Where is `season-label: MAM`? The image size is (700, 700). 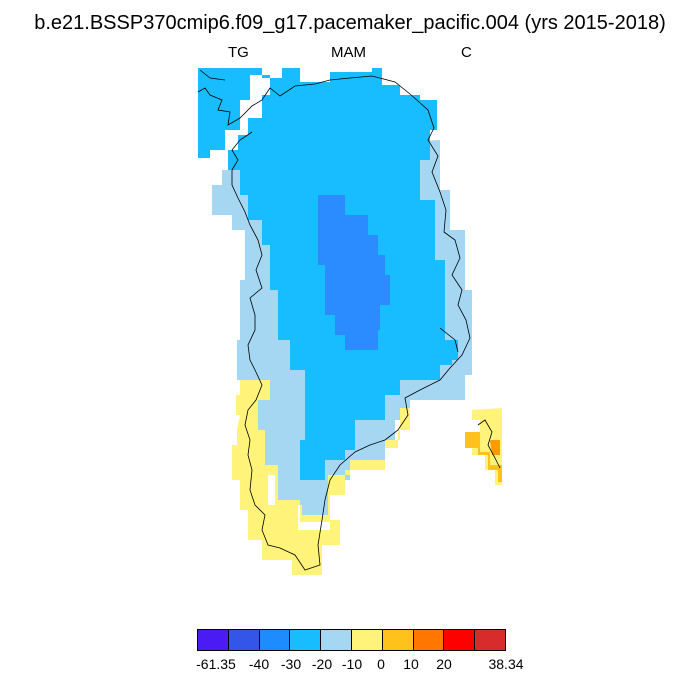
season-label: MAM is located at coordinates (348, 52).